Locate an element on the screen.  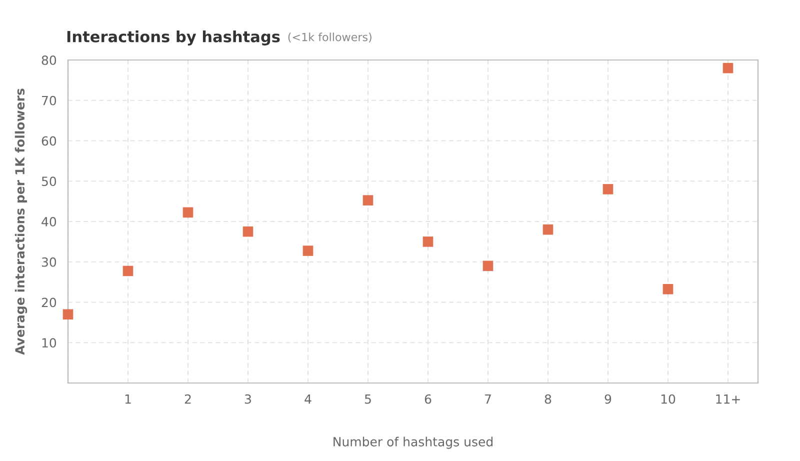
chart-title: Interactions by hashtags is located at coordinates (173, 38).